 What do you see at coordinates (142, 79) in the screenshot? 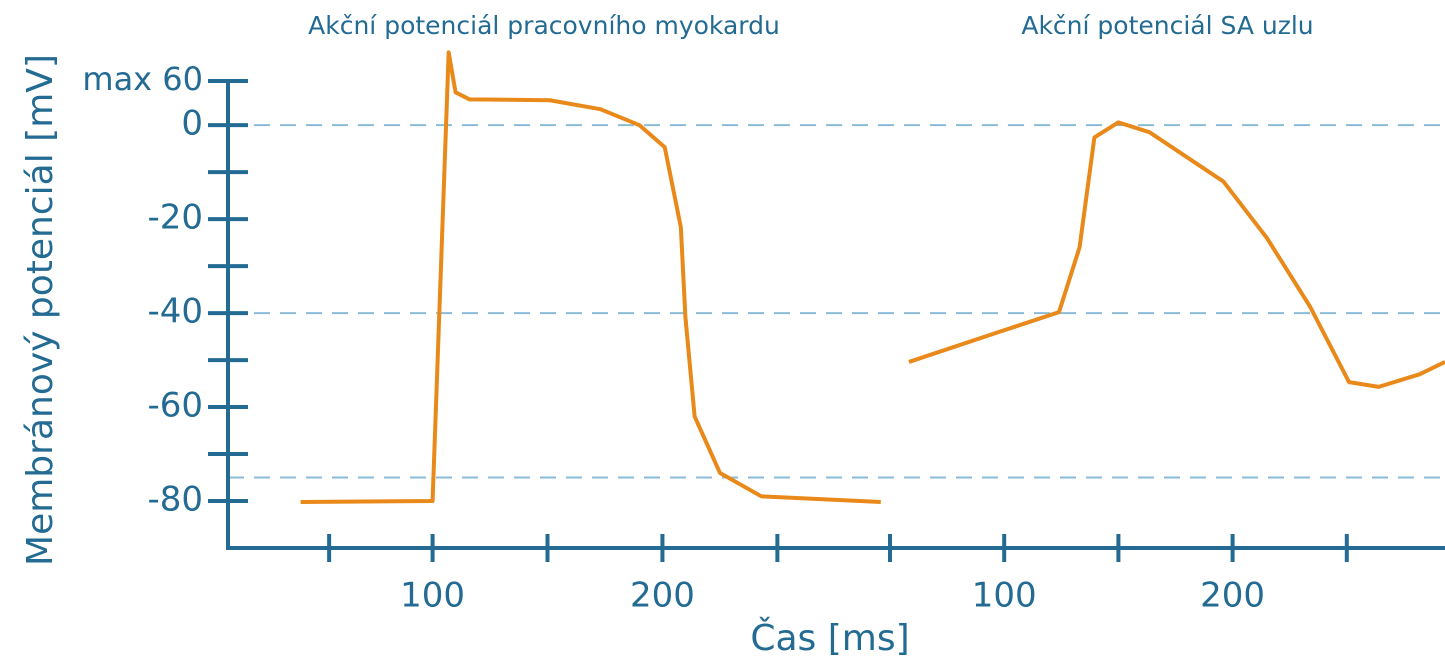
I see `y-annotation: max 60` at bounding box center [142, 79].